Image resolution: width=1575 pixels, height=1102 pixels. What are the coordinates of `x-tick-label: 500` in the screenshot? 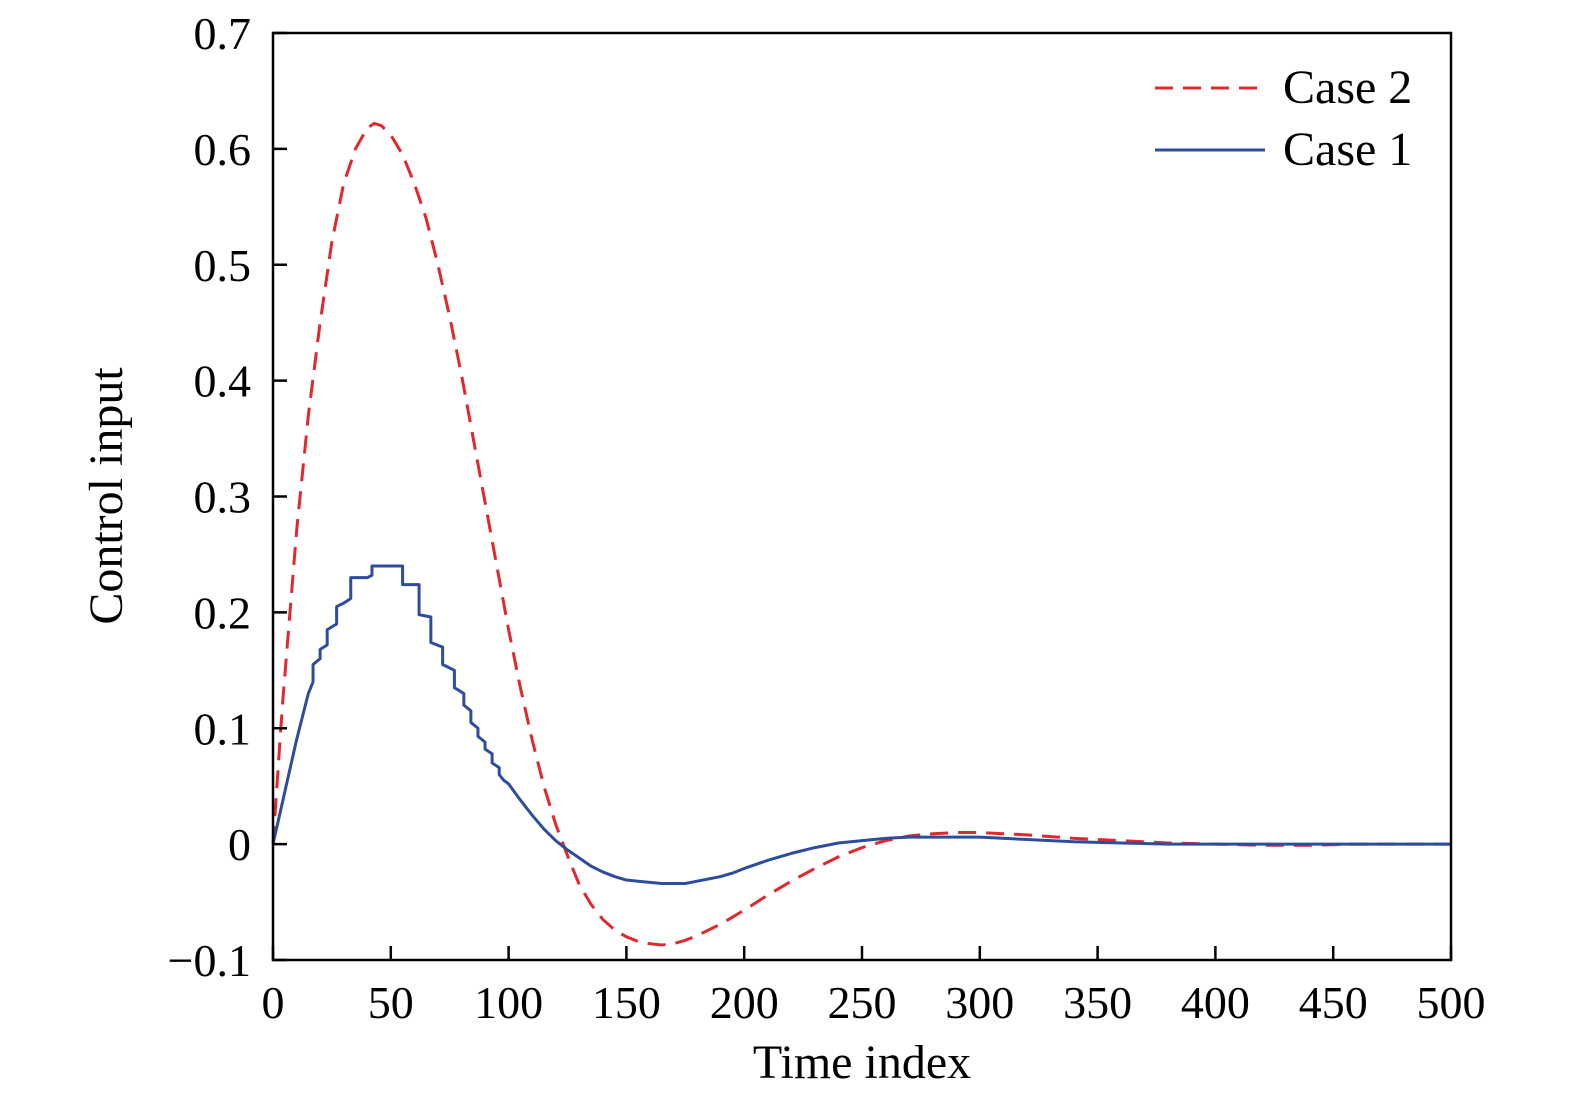 It's located at (1451, 1002).